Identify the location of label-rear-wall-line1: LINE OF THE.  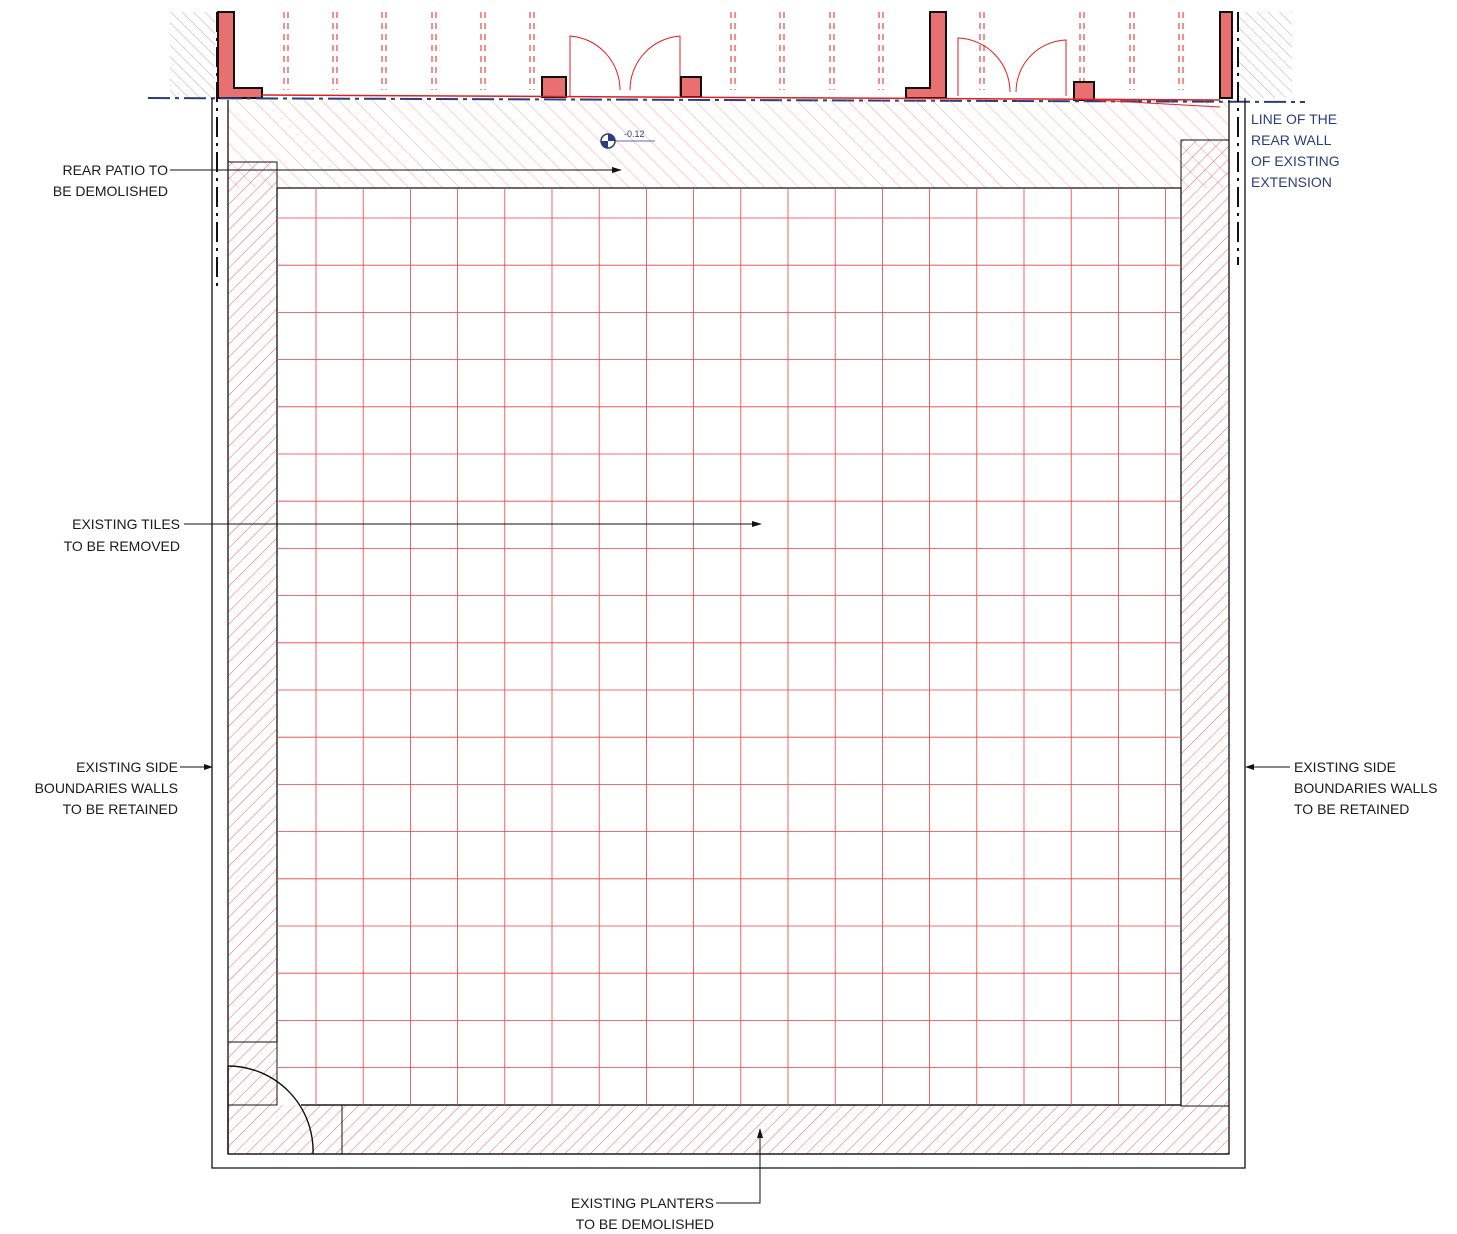
(1294, 119).